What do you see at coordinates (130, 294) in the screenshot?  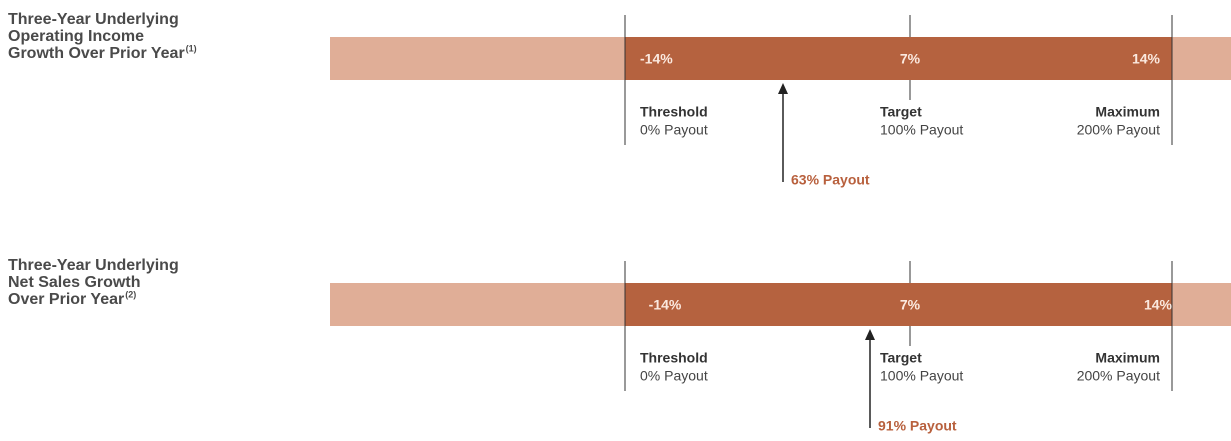 I see `title-superscript: (2)` at bounding box center [130, 294].